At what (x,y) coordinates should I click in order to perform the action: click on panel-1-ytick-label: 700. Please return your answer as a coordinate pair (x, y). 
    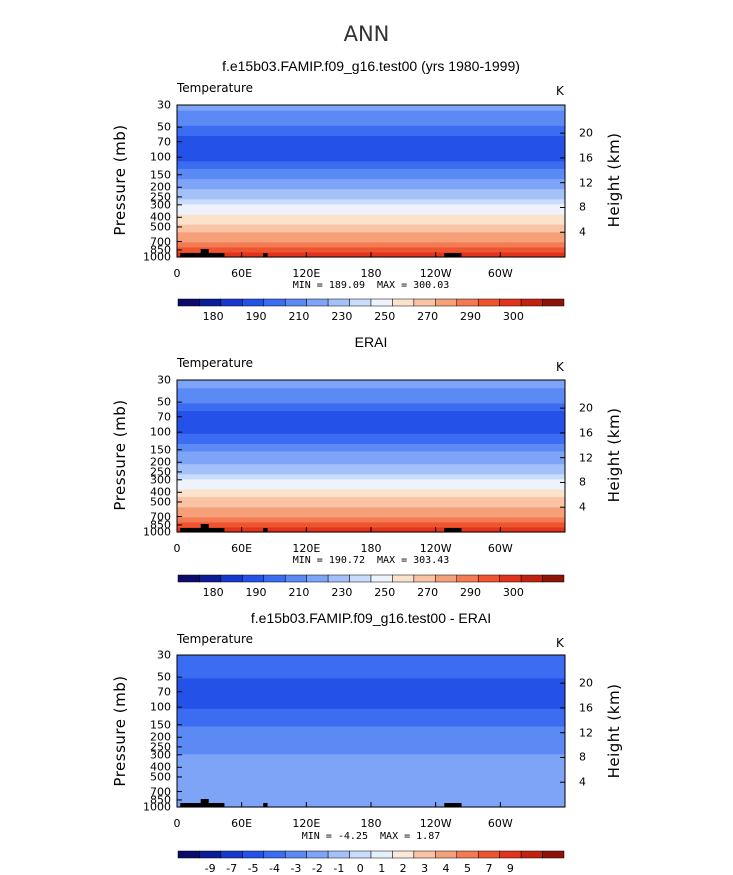
    Looking at the image, I should click on (160, 242).